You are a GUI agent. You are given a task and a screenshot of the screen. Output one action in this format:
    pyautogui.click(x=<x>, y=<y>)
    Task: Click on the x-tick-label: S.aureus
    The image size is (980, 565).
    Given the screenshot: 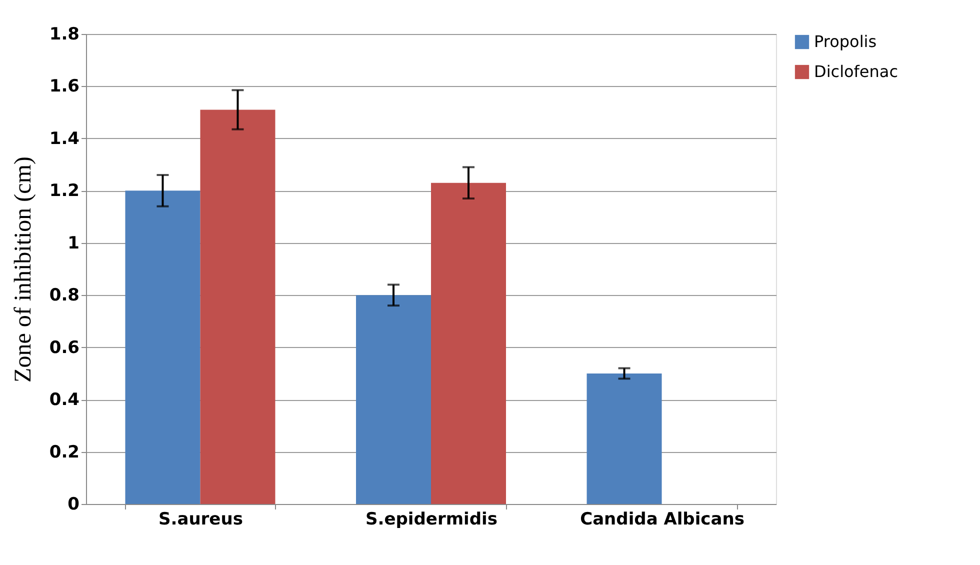 What is the action you would take?
    pyautogui.click(x=200, y=520)
    